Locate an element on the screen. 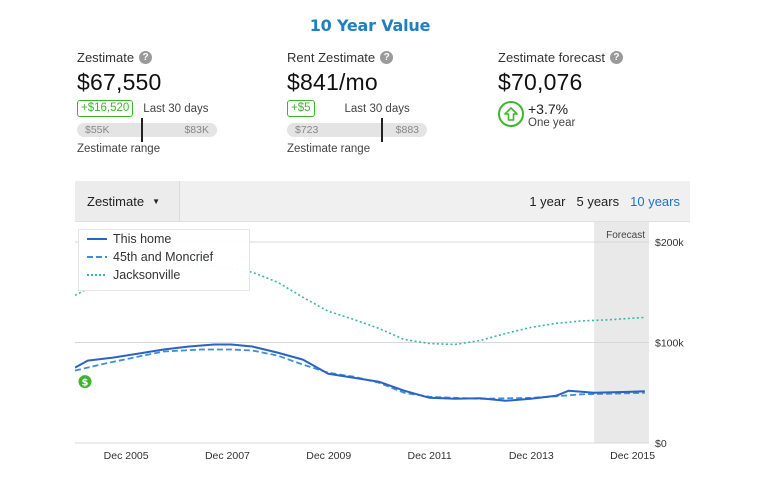 The image size is (770, 481). y-tick-label: $100k is located at coordinates (669, 344).